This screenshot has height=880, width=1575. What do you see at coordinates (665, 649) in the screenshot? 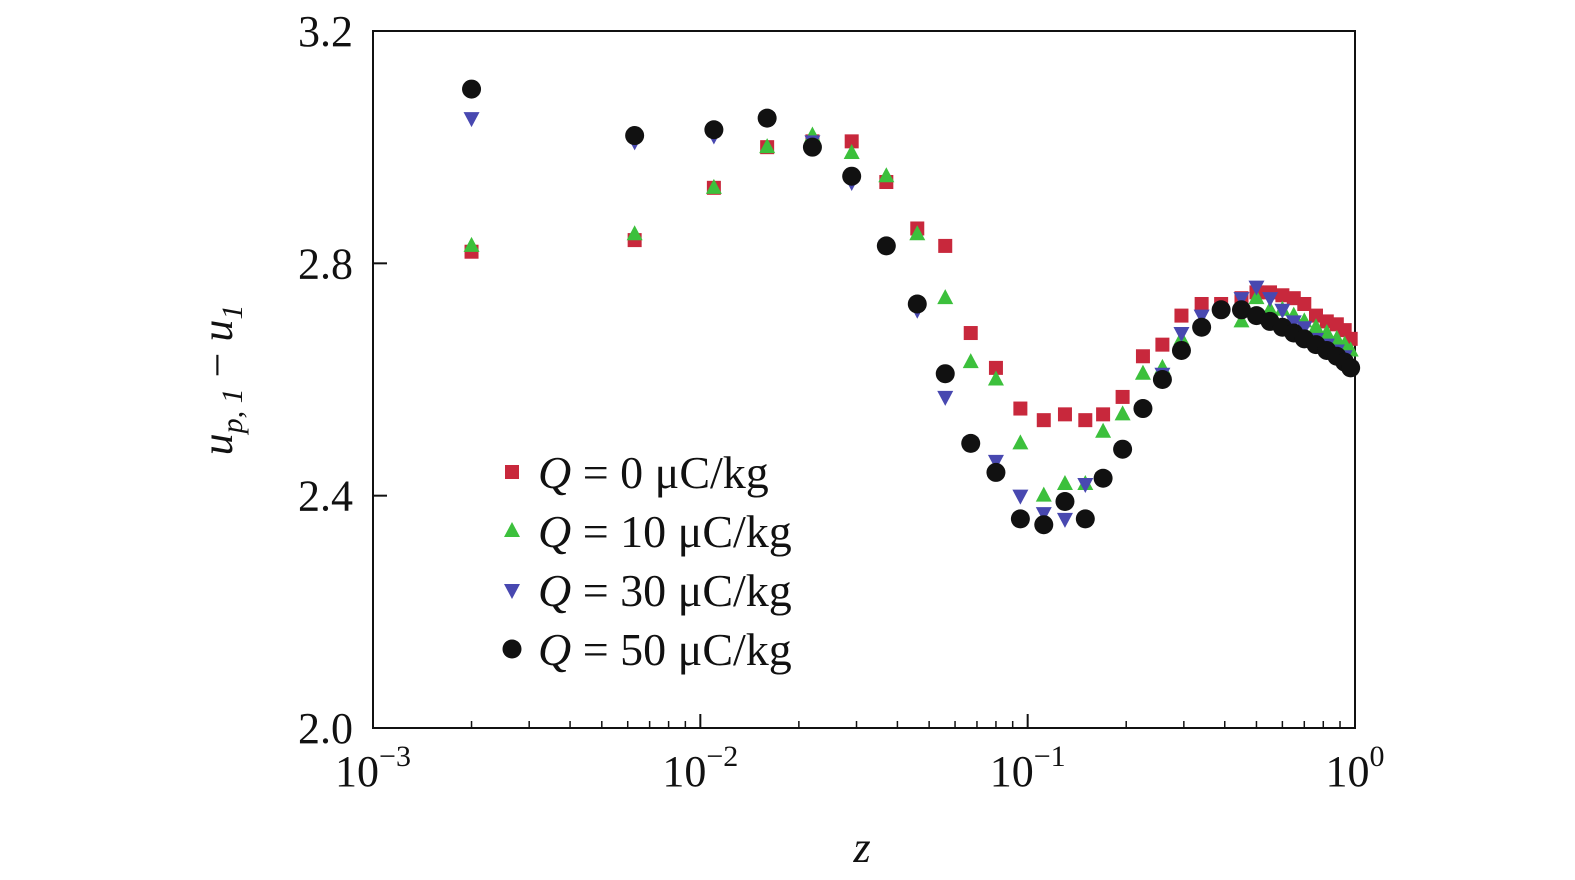
I see `legend-label: Q = 50 μC/kg` at bounding box center [665, 649].